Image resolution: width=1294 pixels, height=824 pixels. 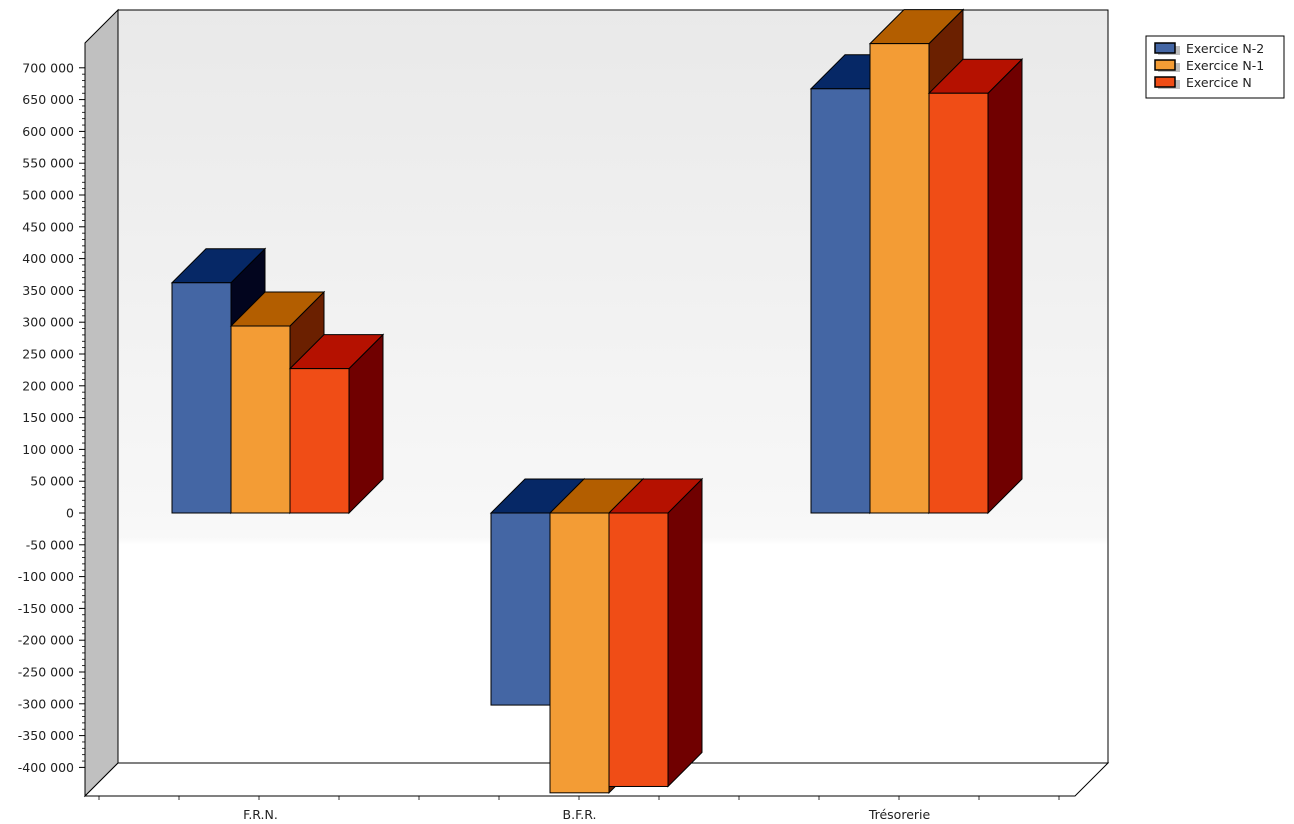 What do you see at coordinates (48, 99) in the screenshot?
I see `y-tick-label: 650 000` at bounding box center [48, 99].